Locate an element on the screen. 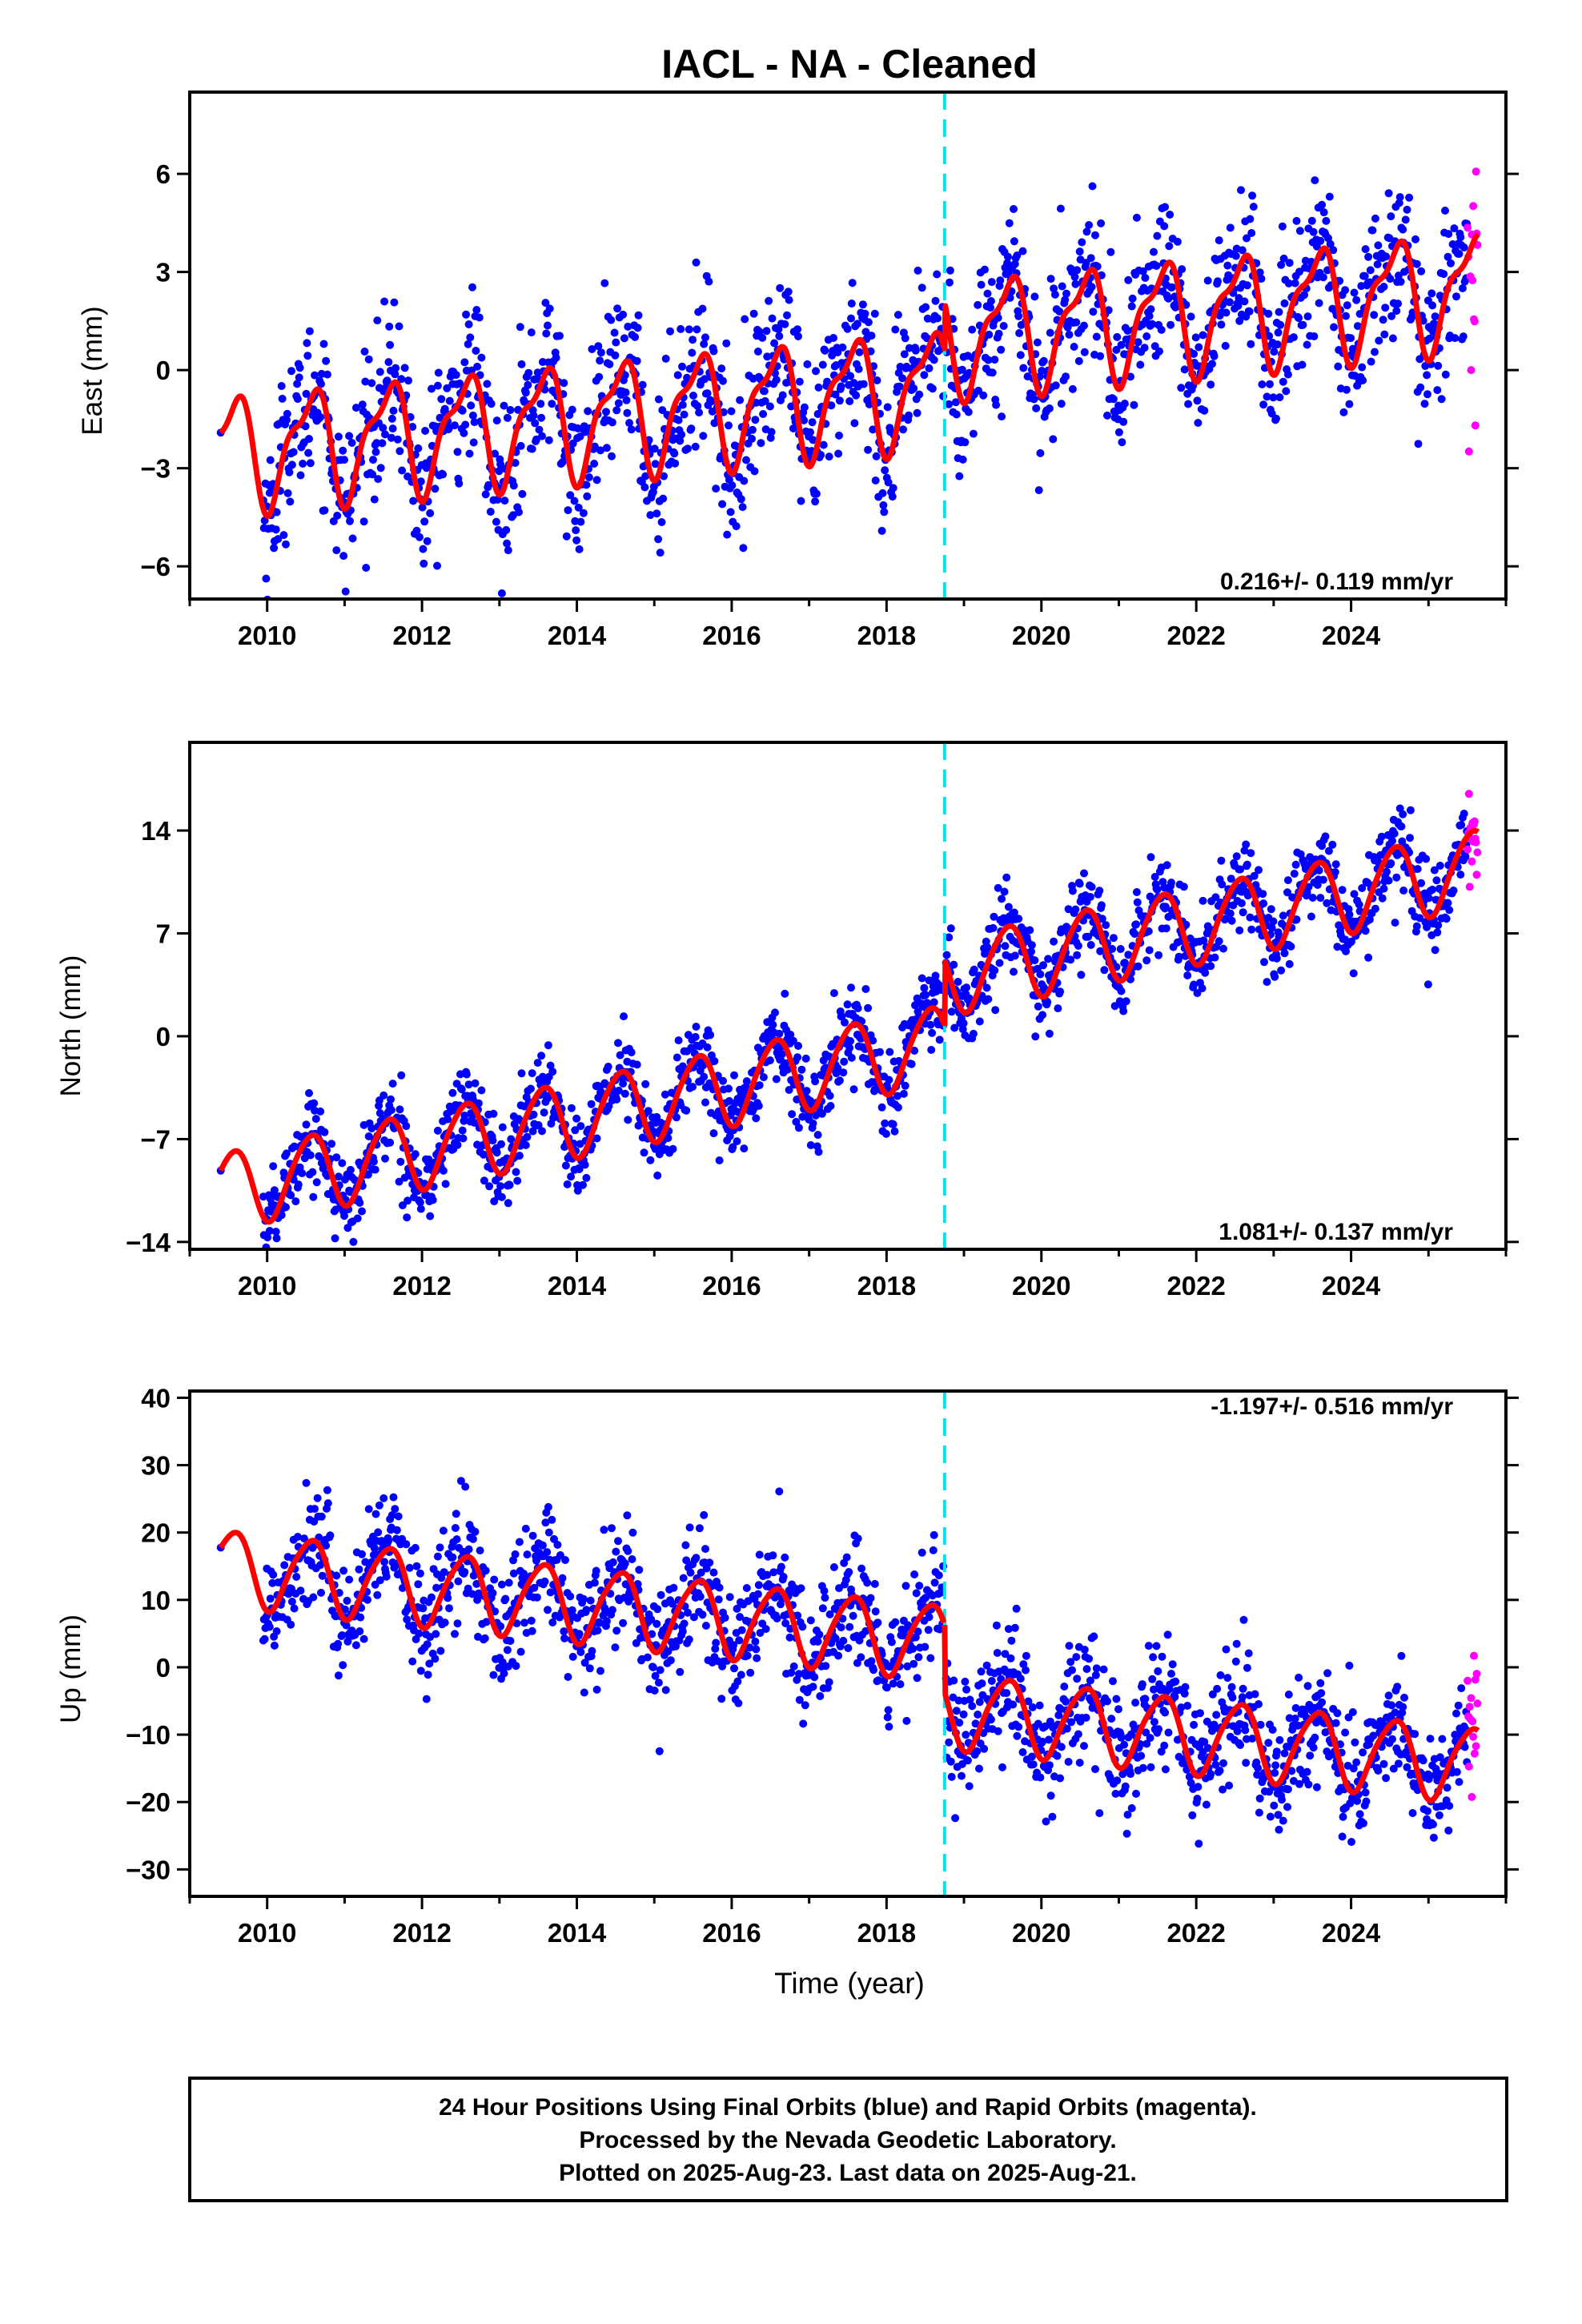 This screenshot has width=1582, height=2324. north-rapid-point is located at coordinates (1476, 842).